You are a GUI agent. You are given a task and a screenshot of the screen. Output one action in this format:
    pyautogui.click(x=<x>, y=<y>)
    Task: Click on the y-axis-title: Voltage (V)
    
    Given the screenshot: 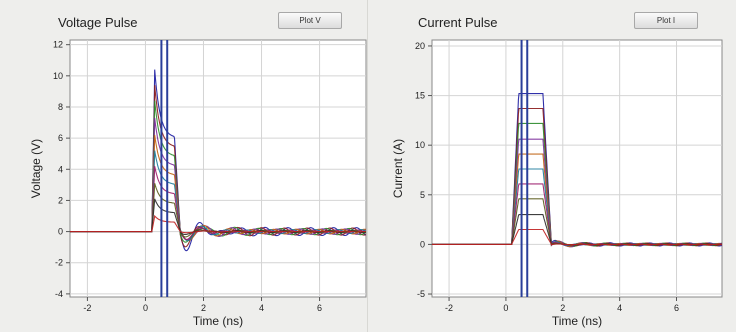 What is the action you would take?
    pyautogui.click(x=36, y=168)
    